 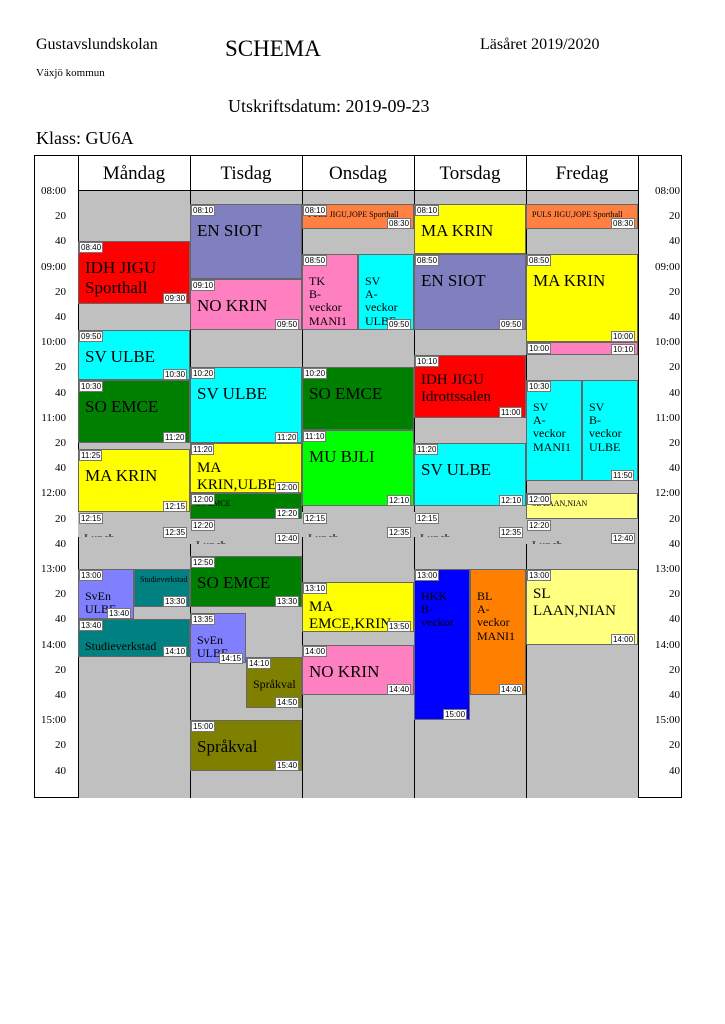 What do you see at coordinates (121, 277) in the screenshot?
I see `lesson-label: IDH JIGU Sporthall` at bounding box center [121, 277].